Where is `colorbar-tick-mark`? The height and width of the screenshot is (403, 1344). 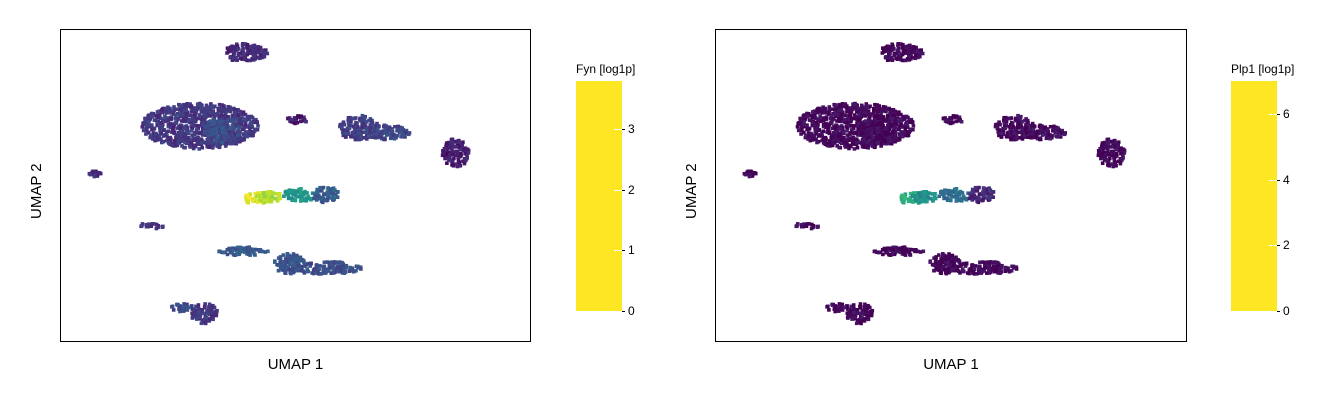
colorbar-tick-mark is located at coordinates (618, 311).